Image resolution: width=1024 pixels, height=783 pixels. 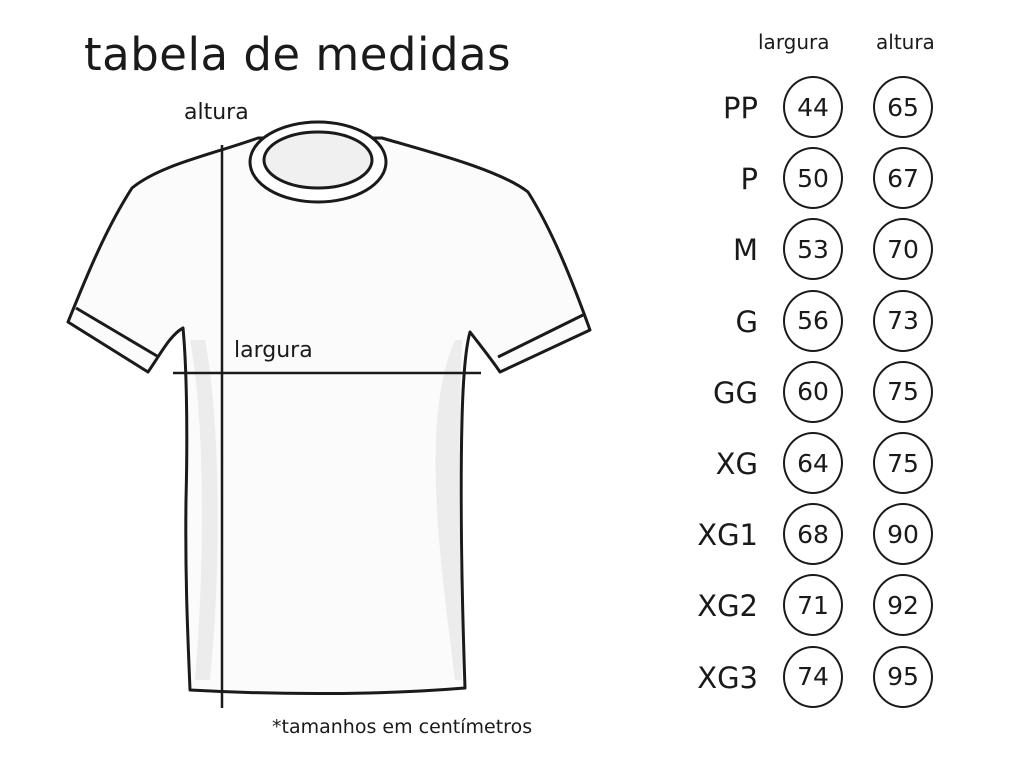 I want to click on size-label: XG, so click(x=736, y=464).